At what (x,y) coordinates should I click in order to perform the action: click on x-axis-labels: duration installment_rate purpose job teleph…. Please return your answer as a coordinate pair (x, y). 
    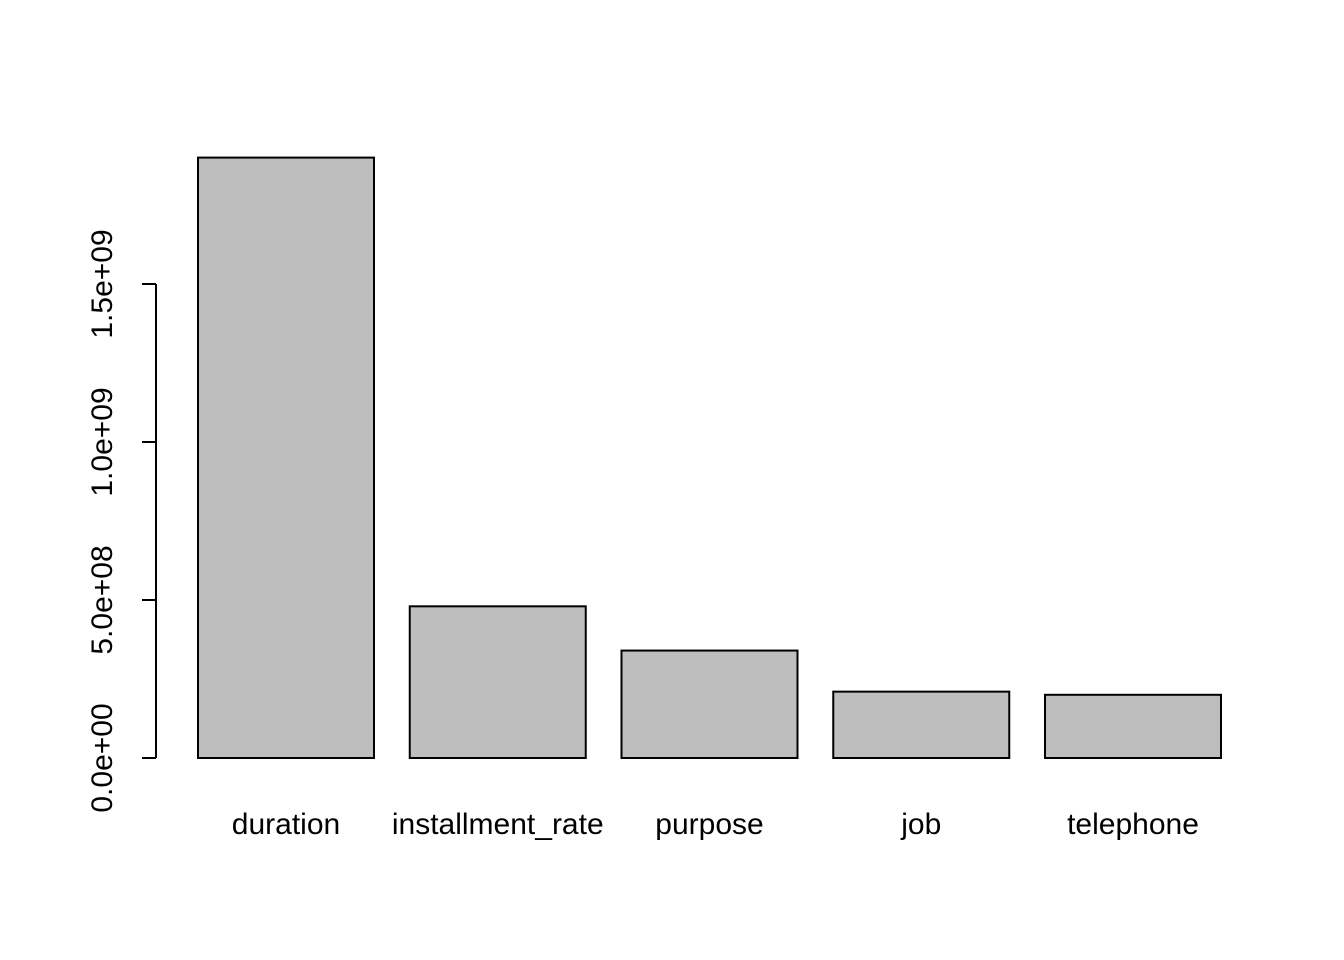
    Looking at the image, I should click on (715, 824).